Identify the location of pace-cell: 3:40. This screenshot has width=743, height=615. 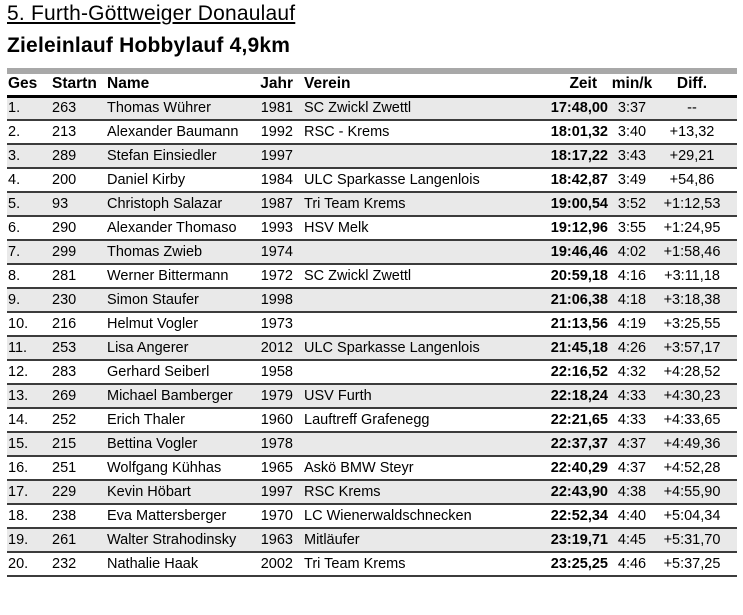
(632, 132).